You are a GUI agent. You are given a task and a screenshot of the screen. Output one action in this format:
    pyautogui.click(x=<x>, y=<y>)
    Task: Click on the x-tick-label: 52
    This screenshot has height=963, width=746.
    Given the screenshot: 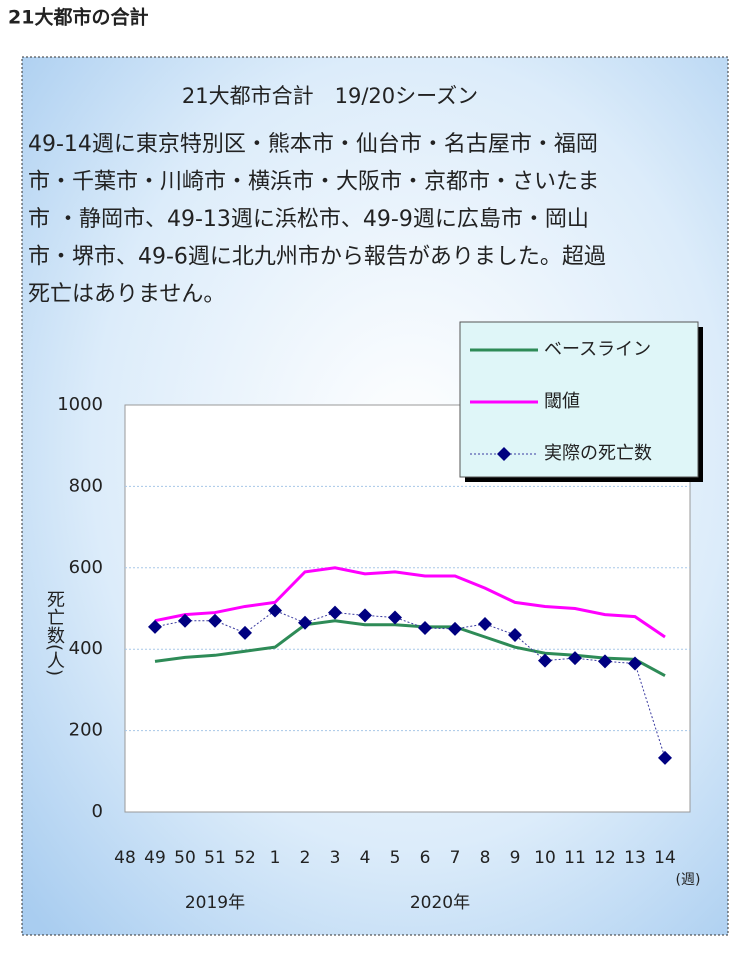 What is the action you would take?
    pyautogui.click(x=245, y=858)
    